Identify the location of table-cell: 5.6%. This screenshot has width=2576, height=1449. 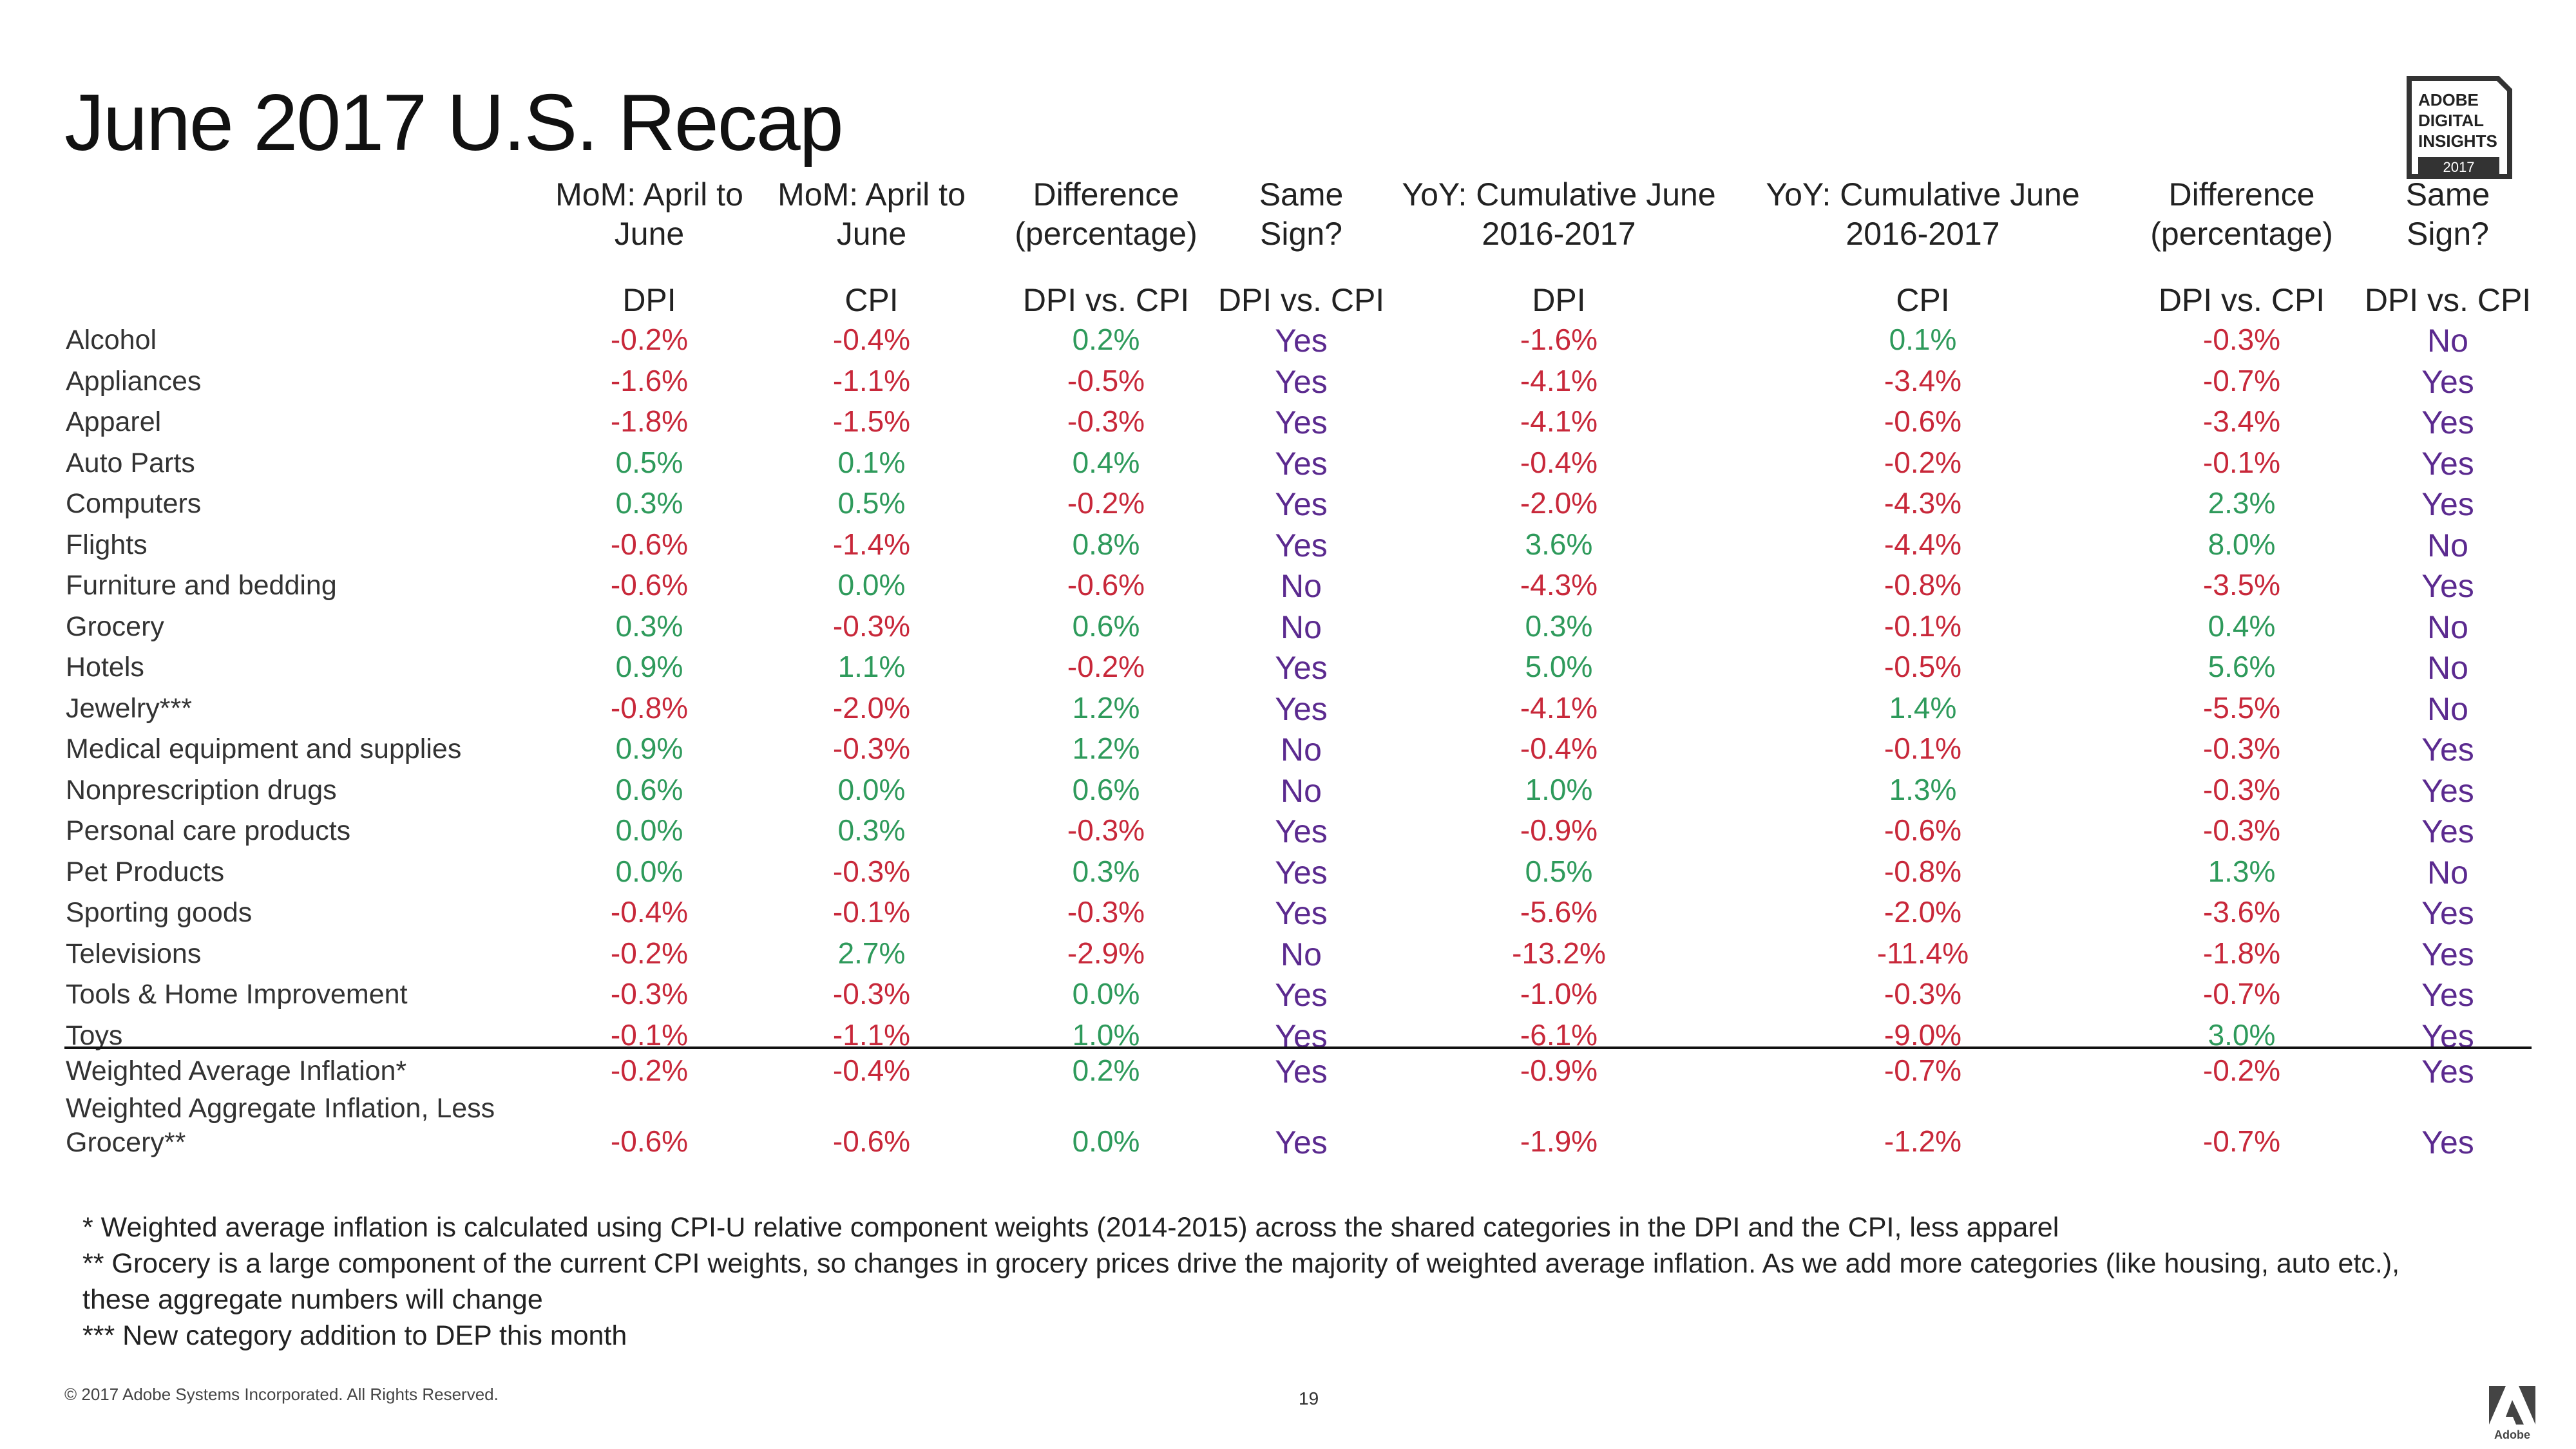
(2242, 666).